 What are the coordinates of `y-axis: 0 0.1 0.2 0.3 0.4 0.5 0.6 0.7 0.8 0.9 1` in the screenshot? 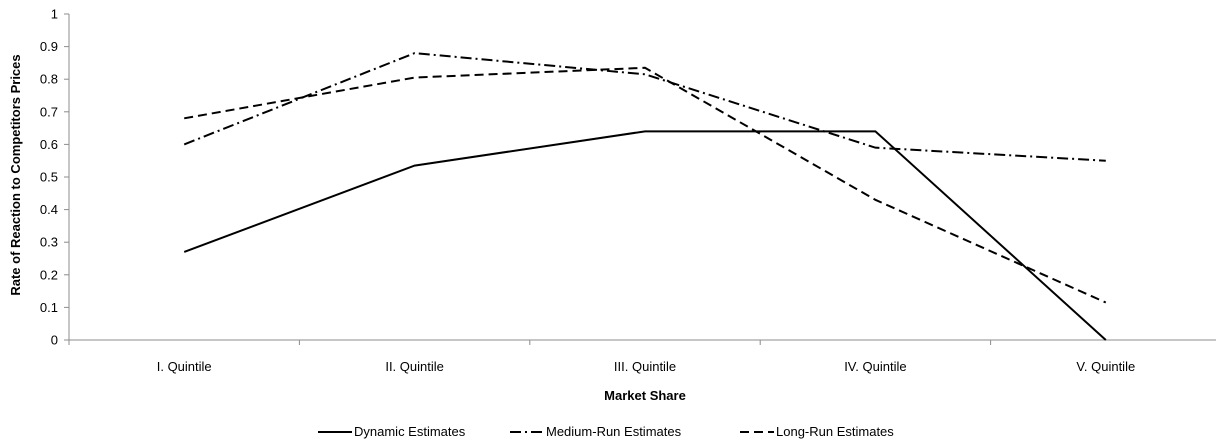 It's located at (55, 177).